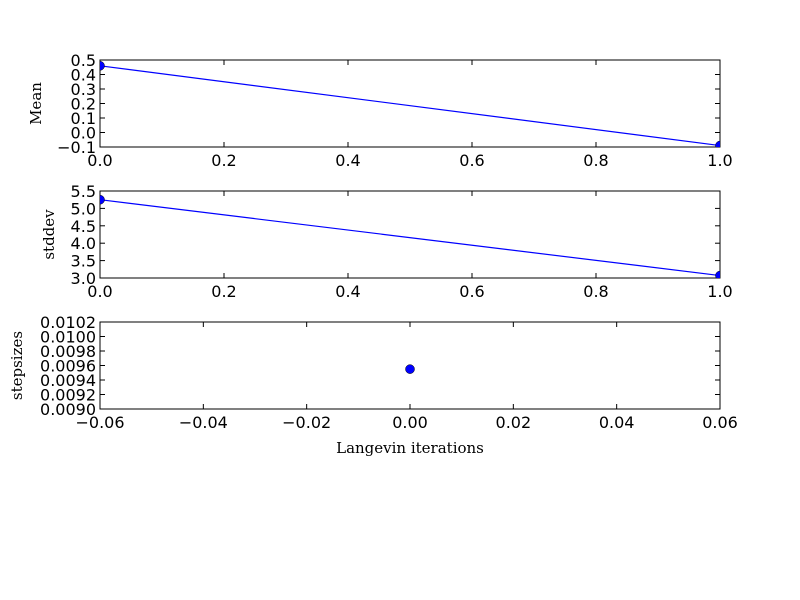 This screenshot has height=600, width=800. Describe the element at coordinates (410, 422) in the screenshot. I see `x-tick-label: 0.00` at that location.